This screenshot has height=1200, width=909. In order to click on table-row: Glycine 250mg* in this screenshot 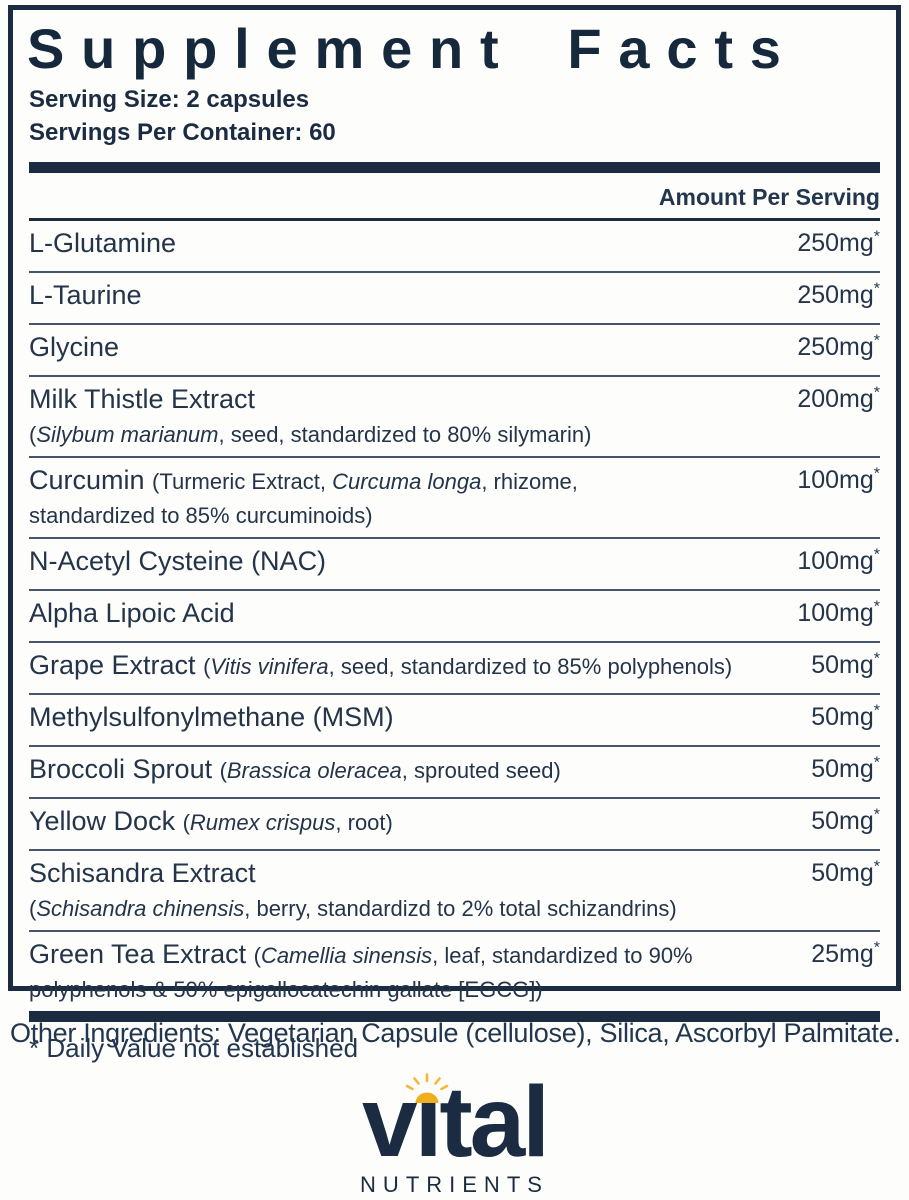, I will do `click(454, 351)`.